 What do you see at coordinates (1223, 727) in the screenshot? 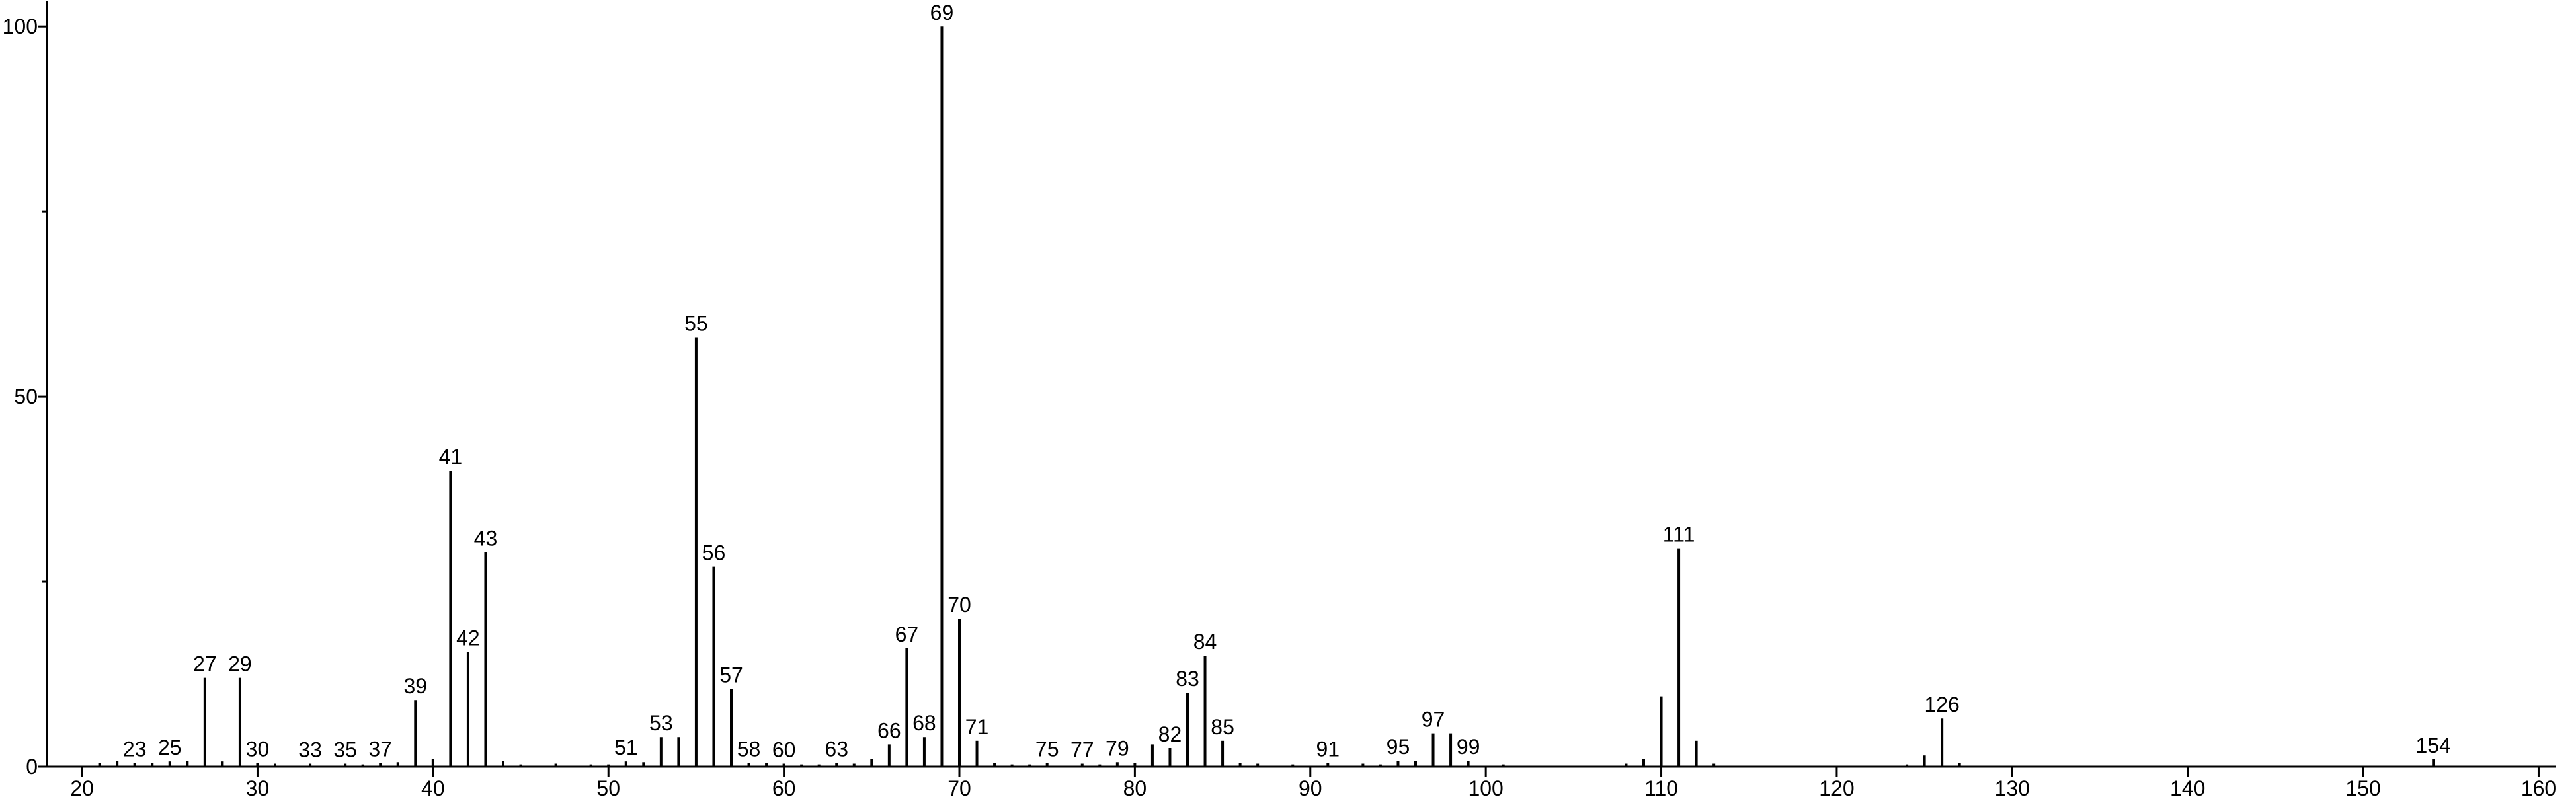
I see `peak-label: 85` at bounding box center [1223, 727].